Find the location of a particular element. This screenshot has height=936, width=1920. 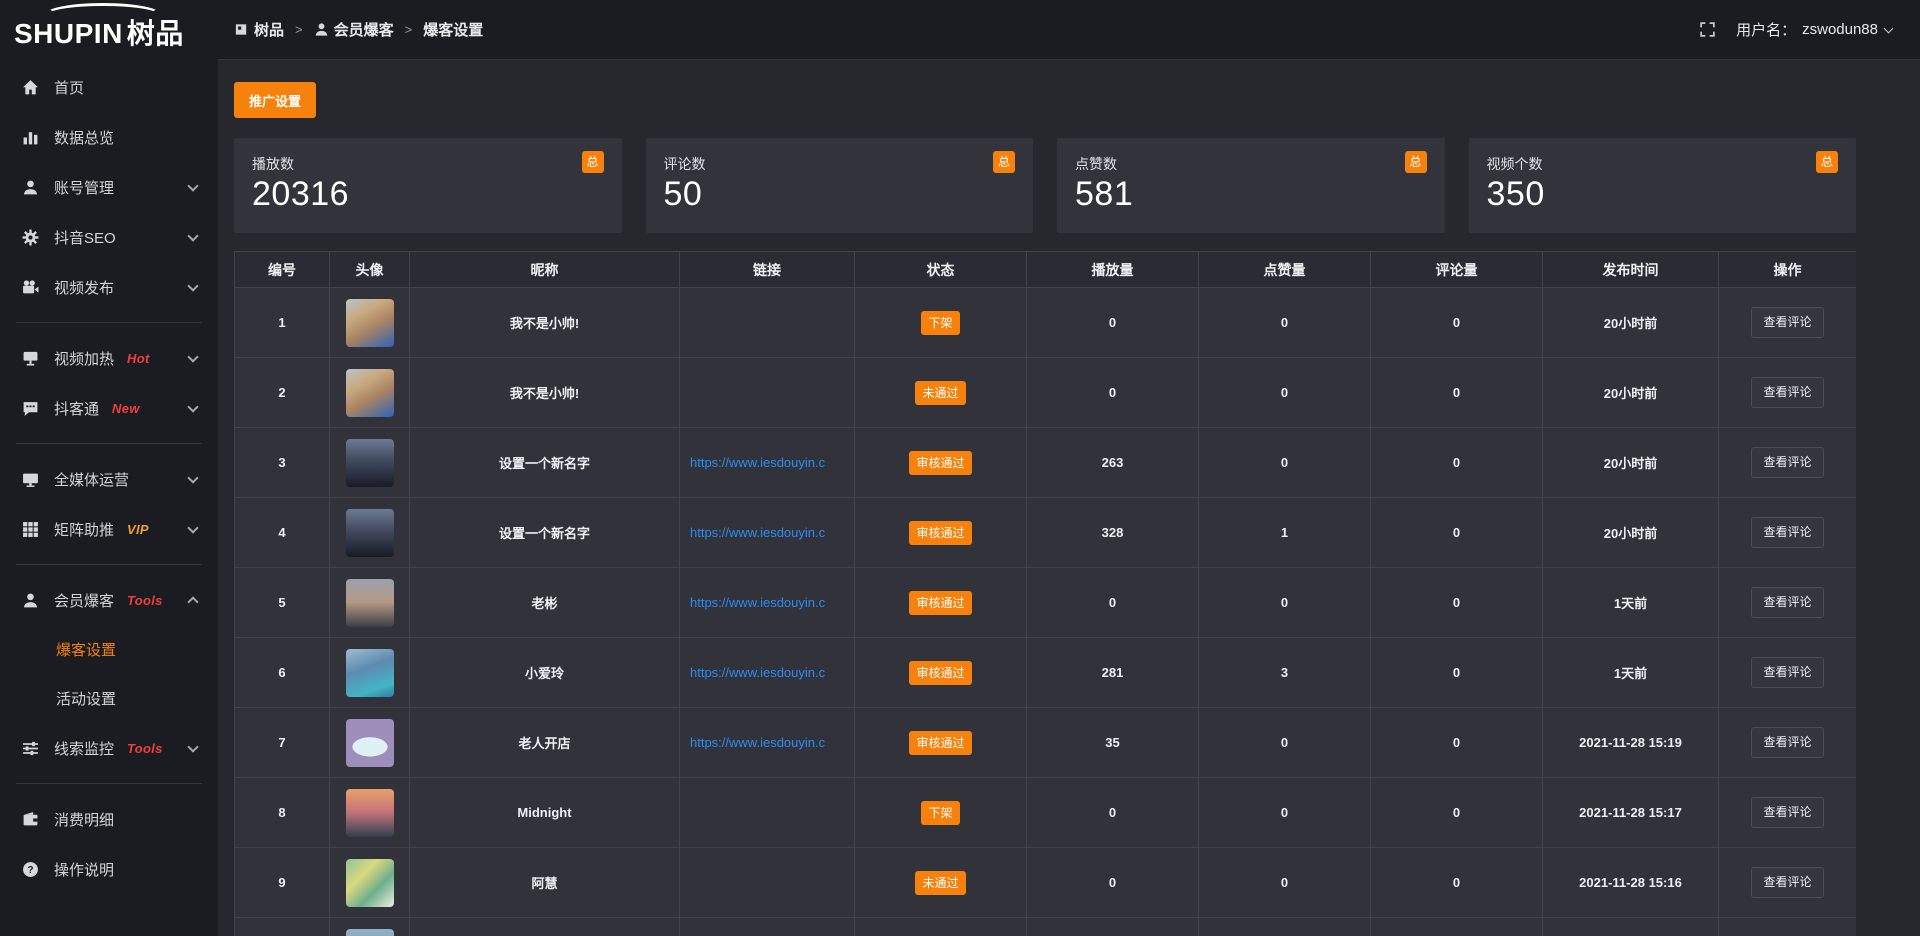

col-avatar: 头像 is located at coordinates (369, 269).